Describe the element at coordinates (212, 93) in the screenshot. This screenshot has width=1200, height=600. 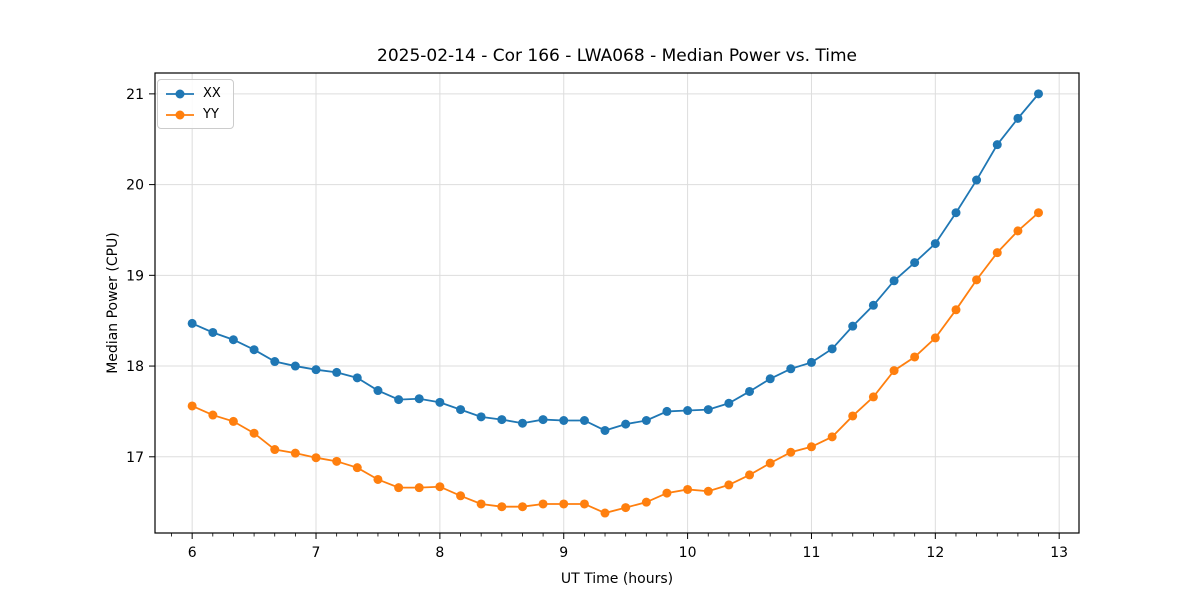
I see `legend-label-xx: XX` at that location.